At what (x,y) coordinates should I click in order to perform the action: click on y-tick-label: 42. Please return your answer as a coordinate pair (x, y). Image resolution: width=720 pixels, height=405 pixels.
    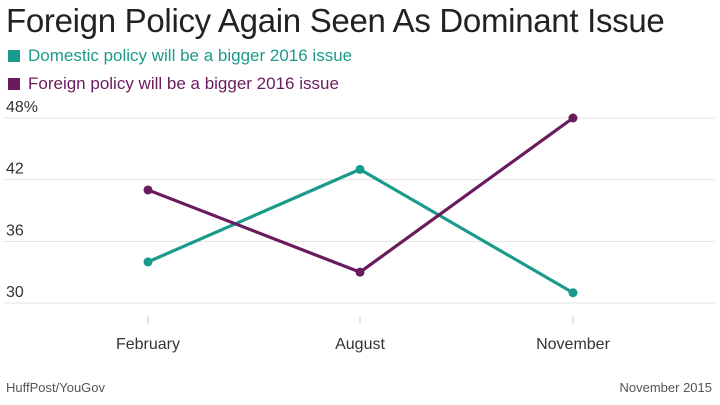
    Looking at the image, I should click on (15, 169).